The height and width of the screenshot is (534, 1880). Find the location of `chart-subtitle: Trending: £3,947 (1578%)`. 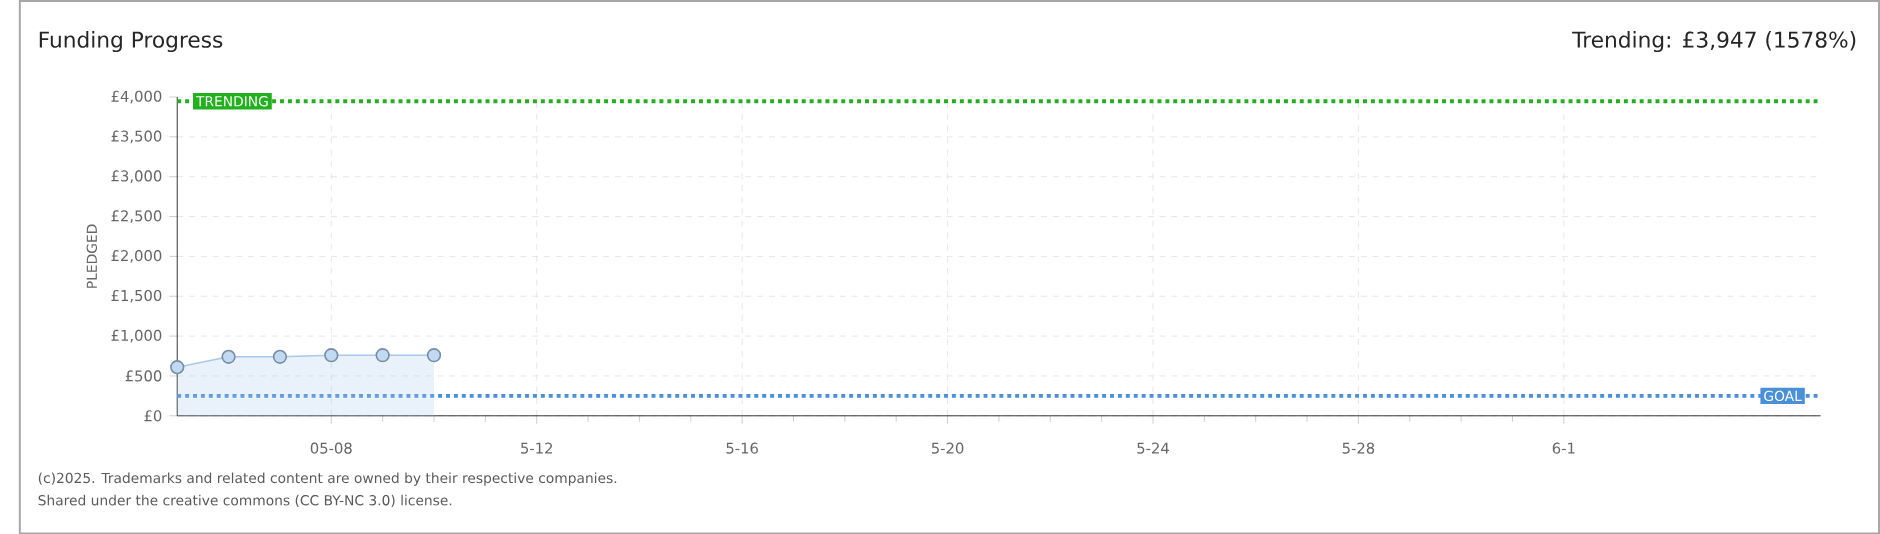

chart-subtitle: Trending: £3,947 (1578%) is located at coordinates (1714, 41).